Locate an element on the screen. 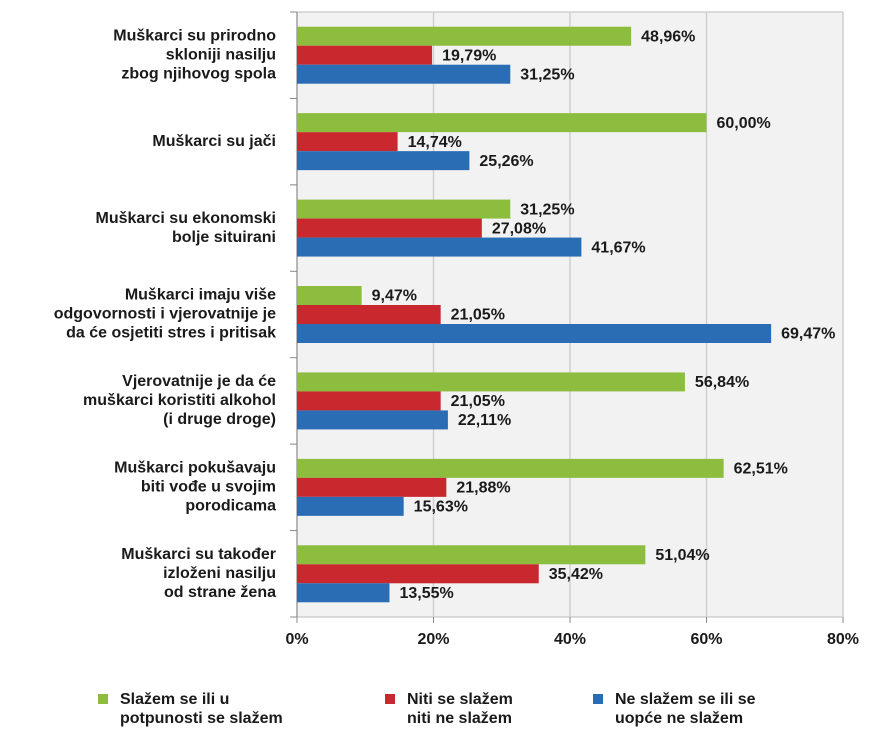  y-tick-label: Muškarci su također is located at coordinates (198, 554).